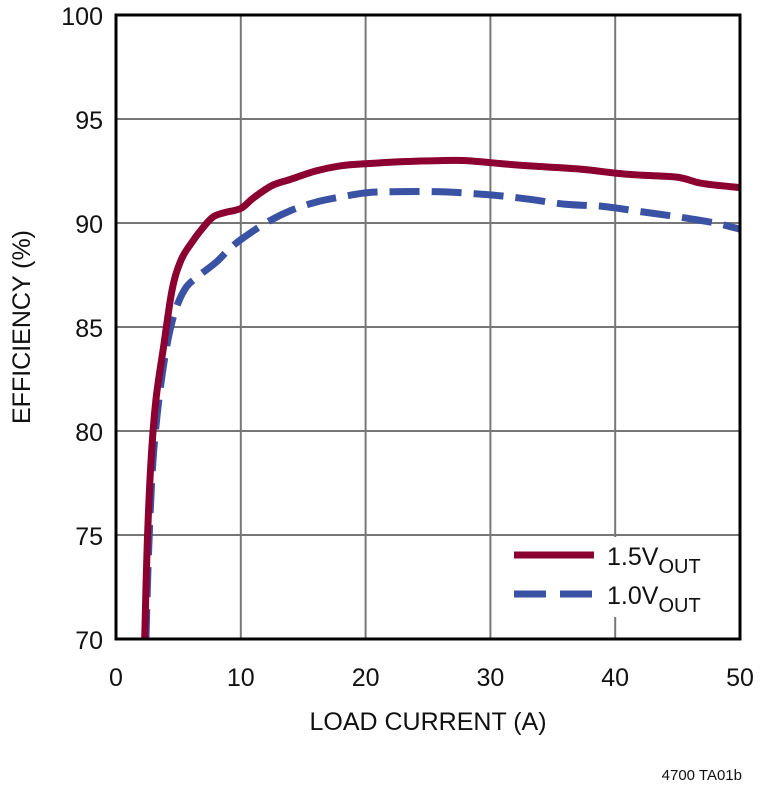  I want to click on x-axis-title: LOAD CURRENT (A), so click(427, 722).